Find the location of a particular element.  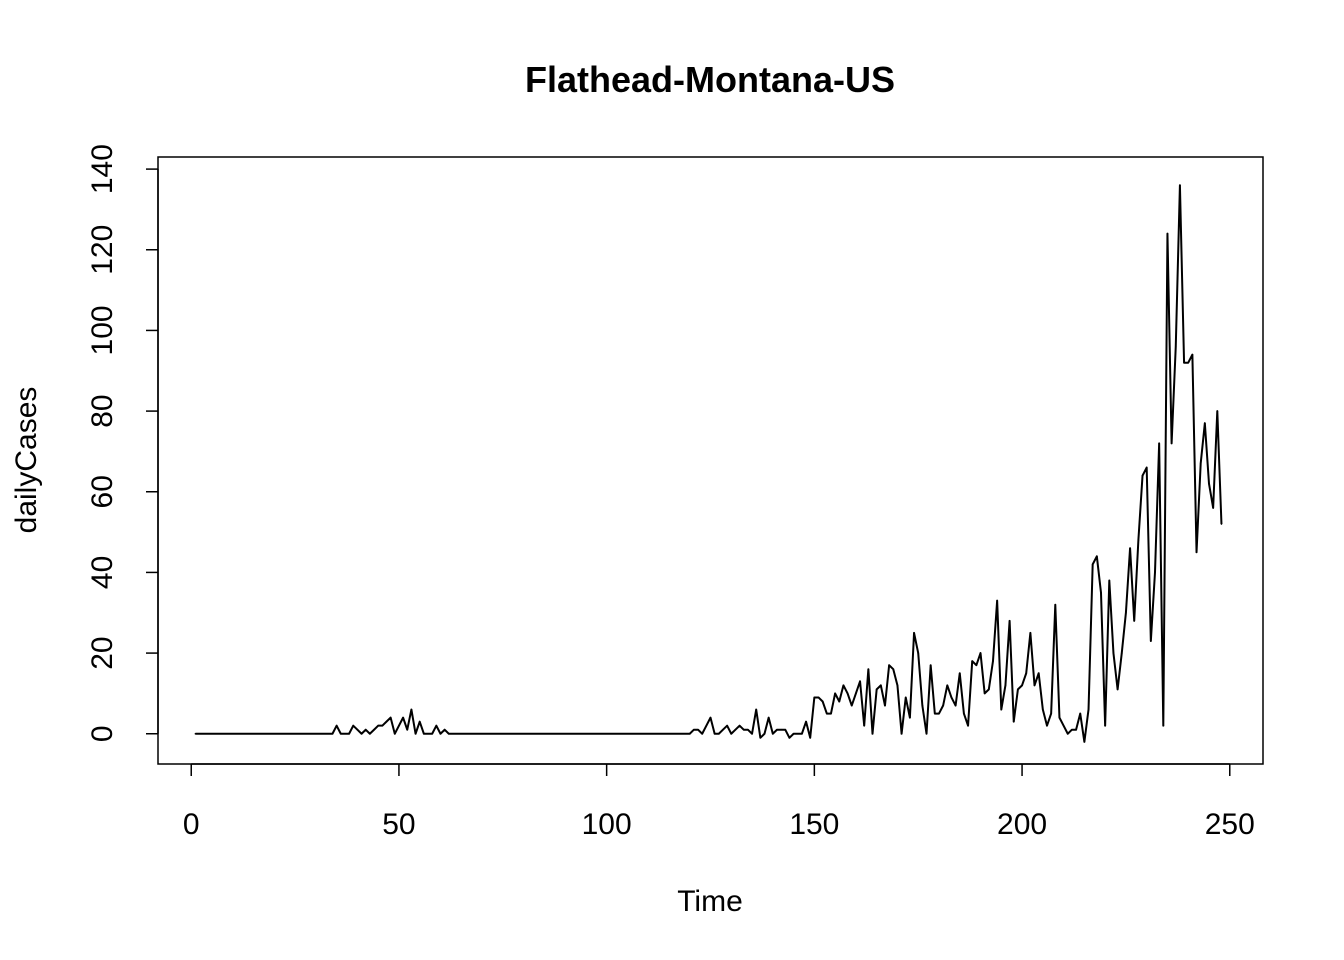

x-tick-label: 150 is located at coordinates (814, 824).